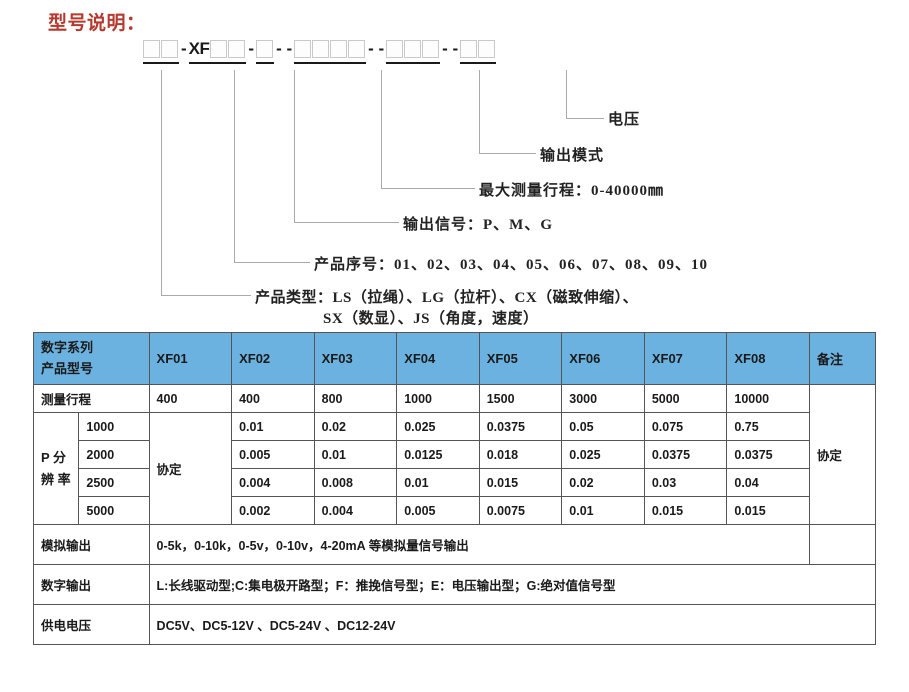 The width and height of the screenshot is (909, 692). What do you see at coordinates (273, 510) in the screenshot?
I see `cell-res-5000-xf02: 0.002` at bounding box center [273, 510].